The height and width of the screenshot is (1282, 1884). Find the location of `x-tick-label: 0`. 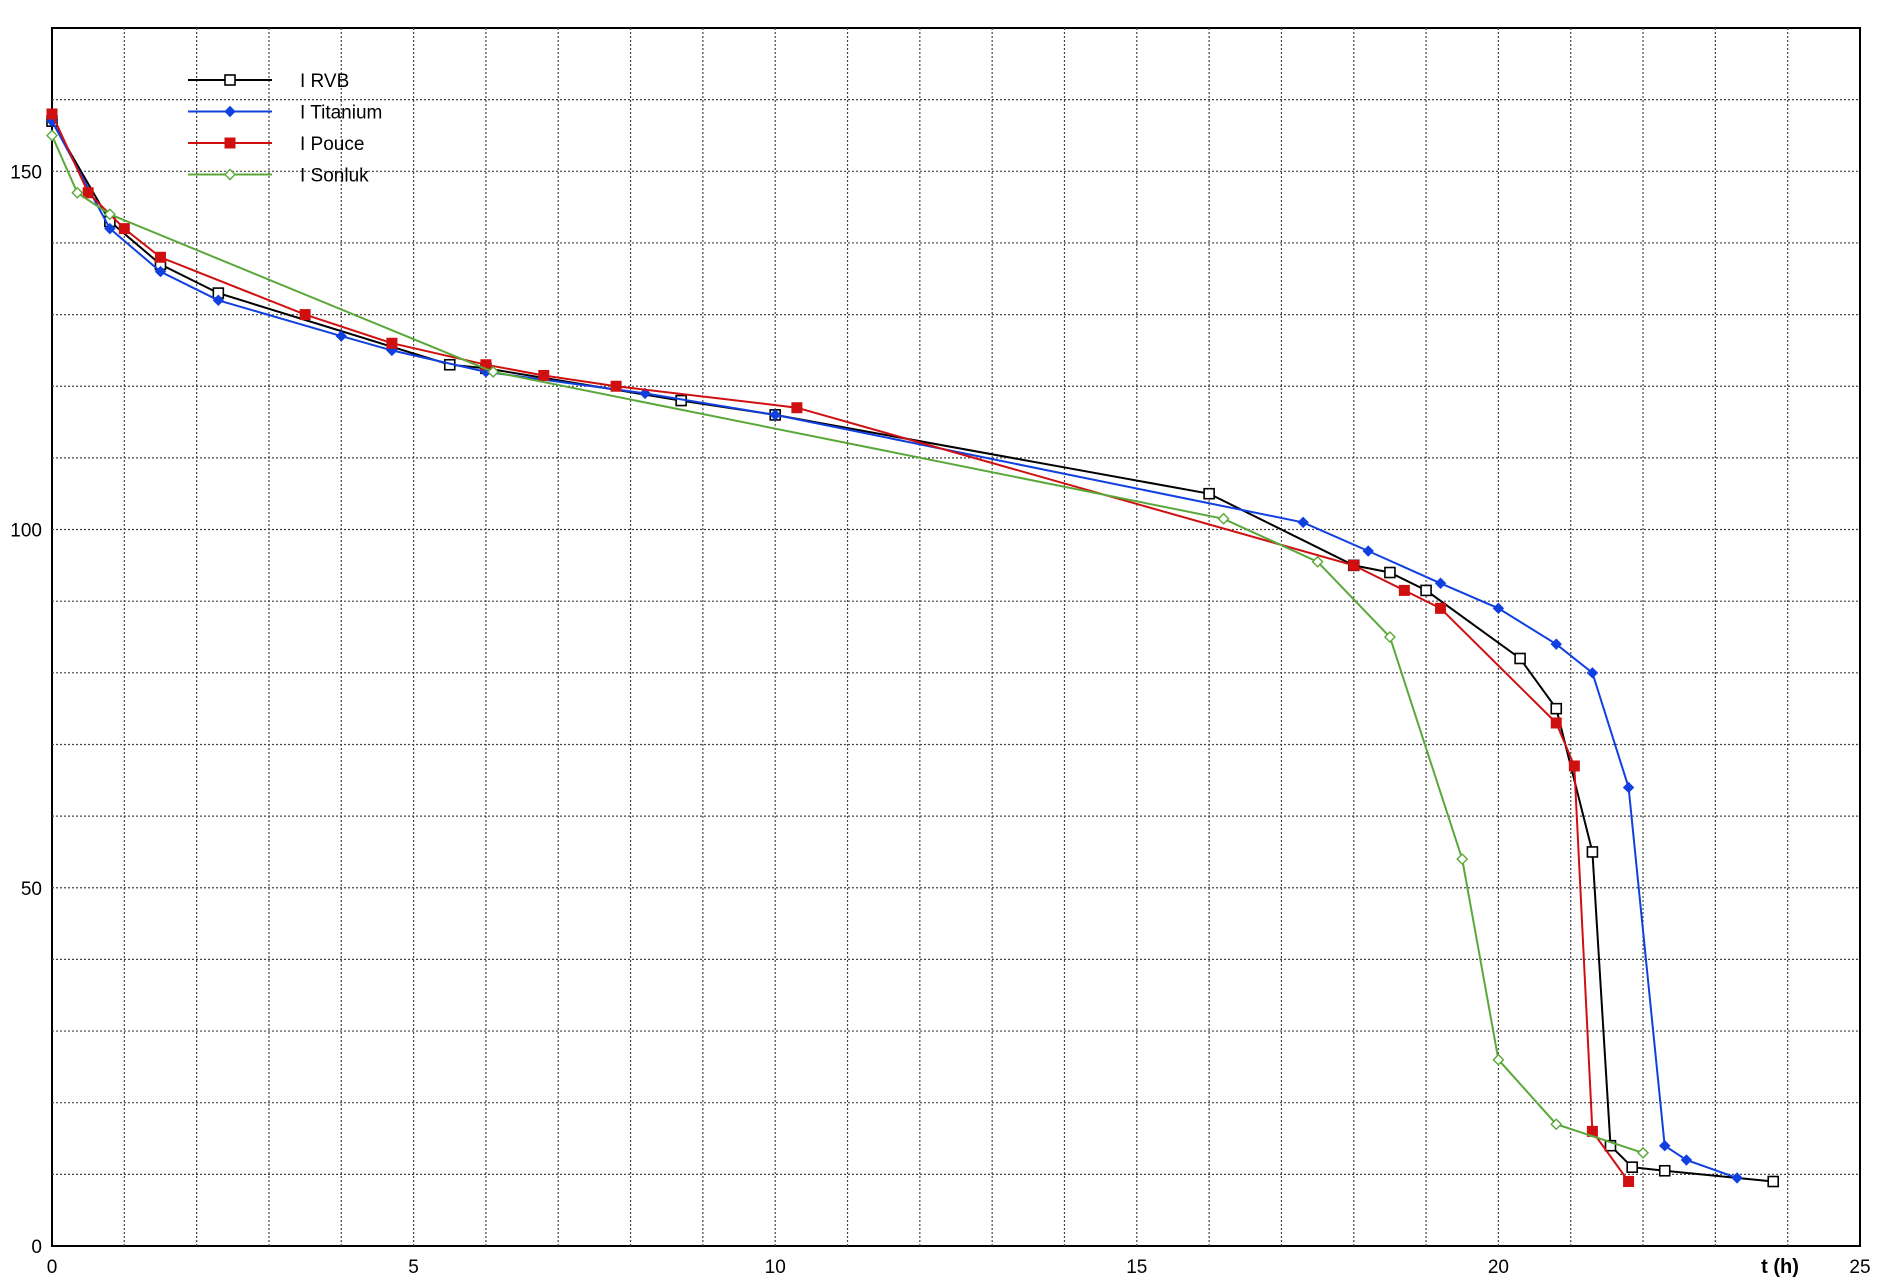

x-tick-label: 0 is located at coordinates (52, 1267).